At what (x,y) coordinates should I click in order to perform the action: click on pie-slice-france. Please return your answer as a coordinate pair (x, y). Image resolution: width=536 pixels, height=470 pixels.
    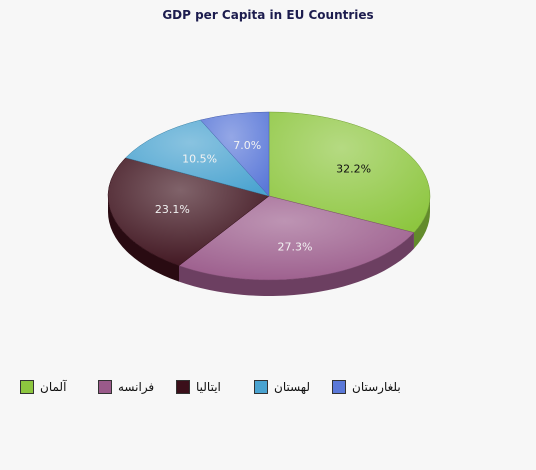
    Looking at the image, I should click on (296, 238).